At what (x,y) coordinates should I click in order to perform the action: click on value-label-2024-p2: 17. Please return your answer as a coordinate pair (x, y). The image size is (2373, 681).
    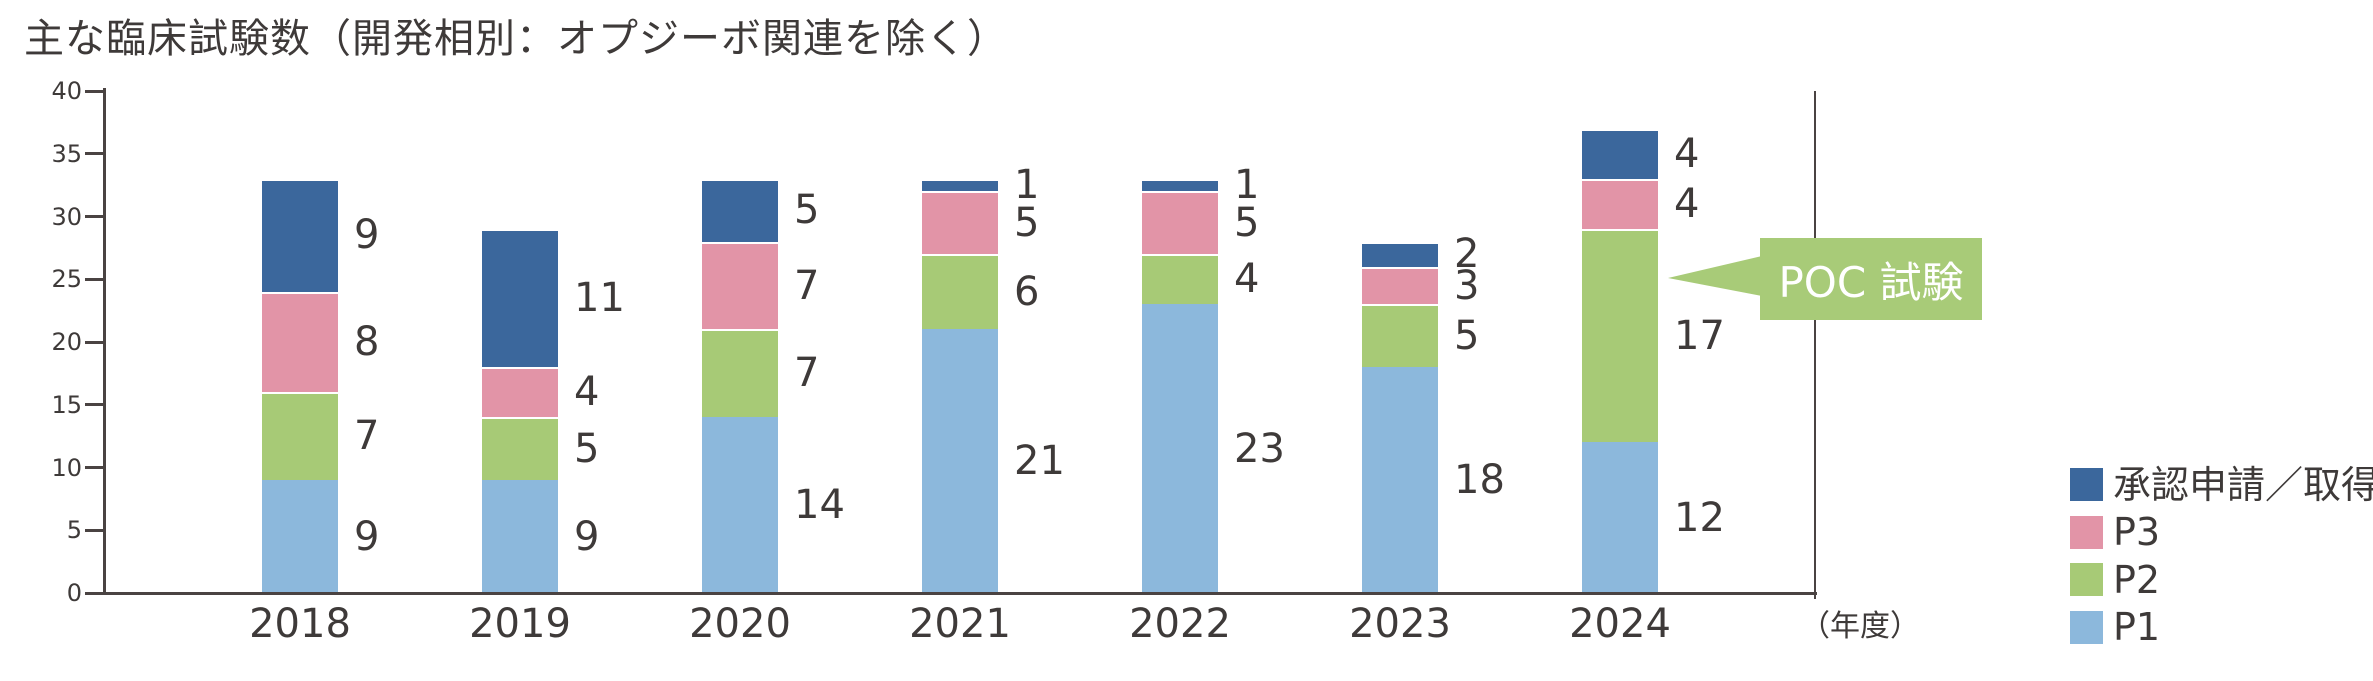
    Looking at the image, I should click on (1699, 335).